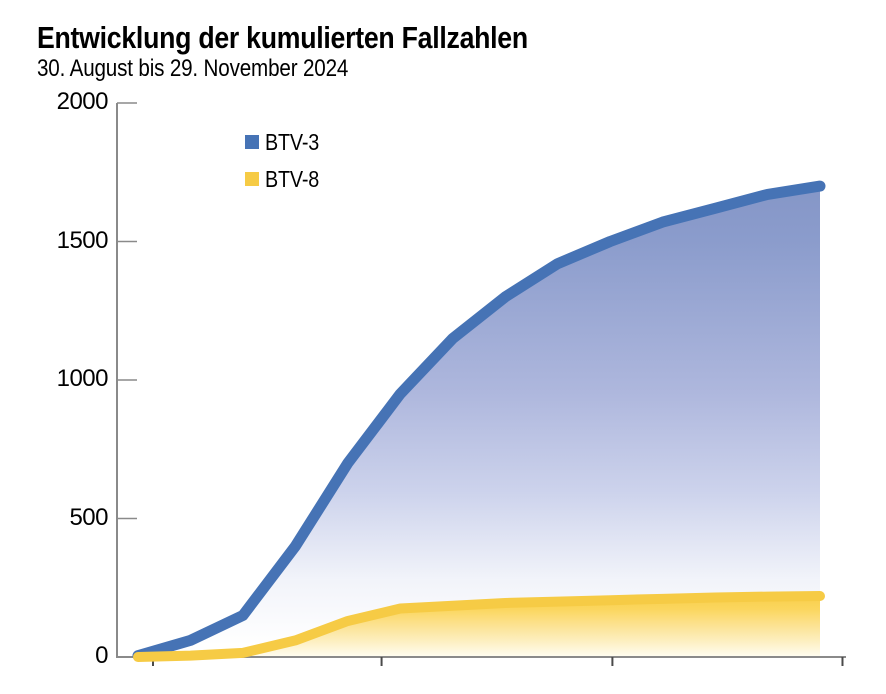 The width and height of the screenshot is (886, 694). I want to click on y-axis-label: 1000, so click(82, 378).